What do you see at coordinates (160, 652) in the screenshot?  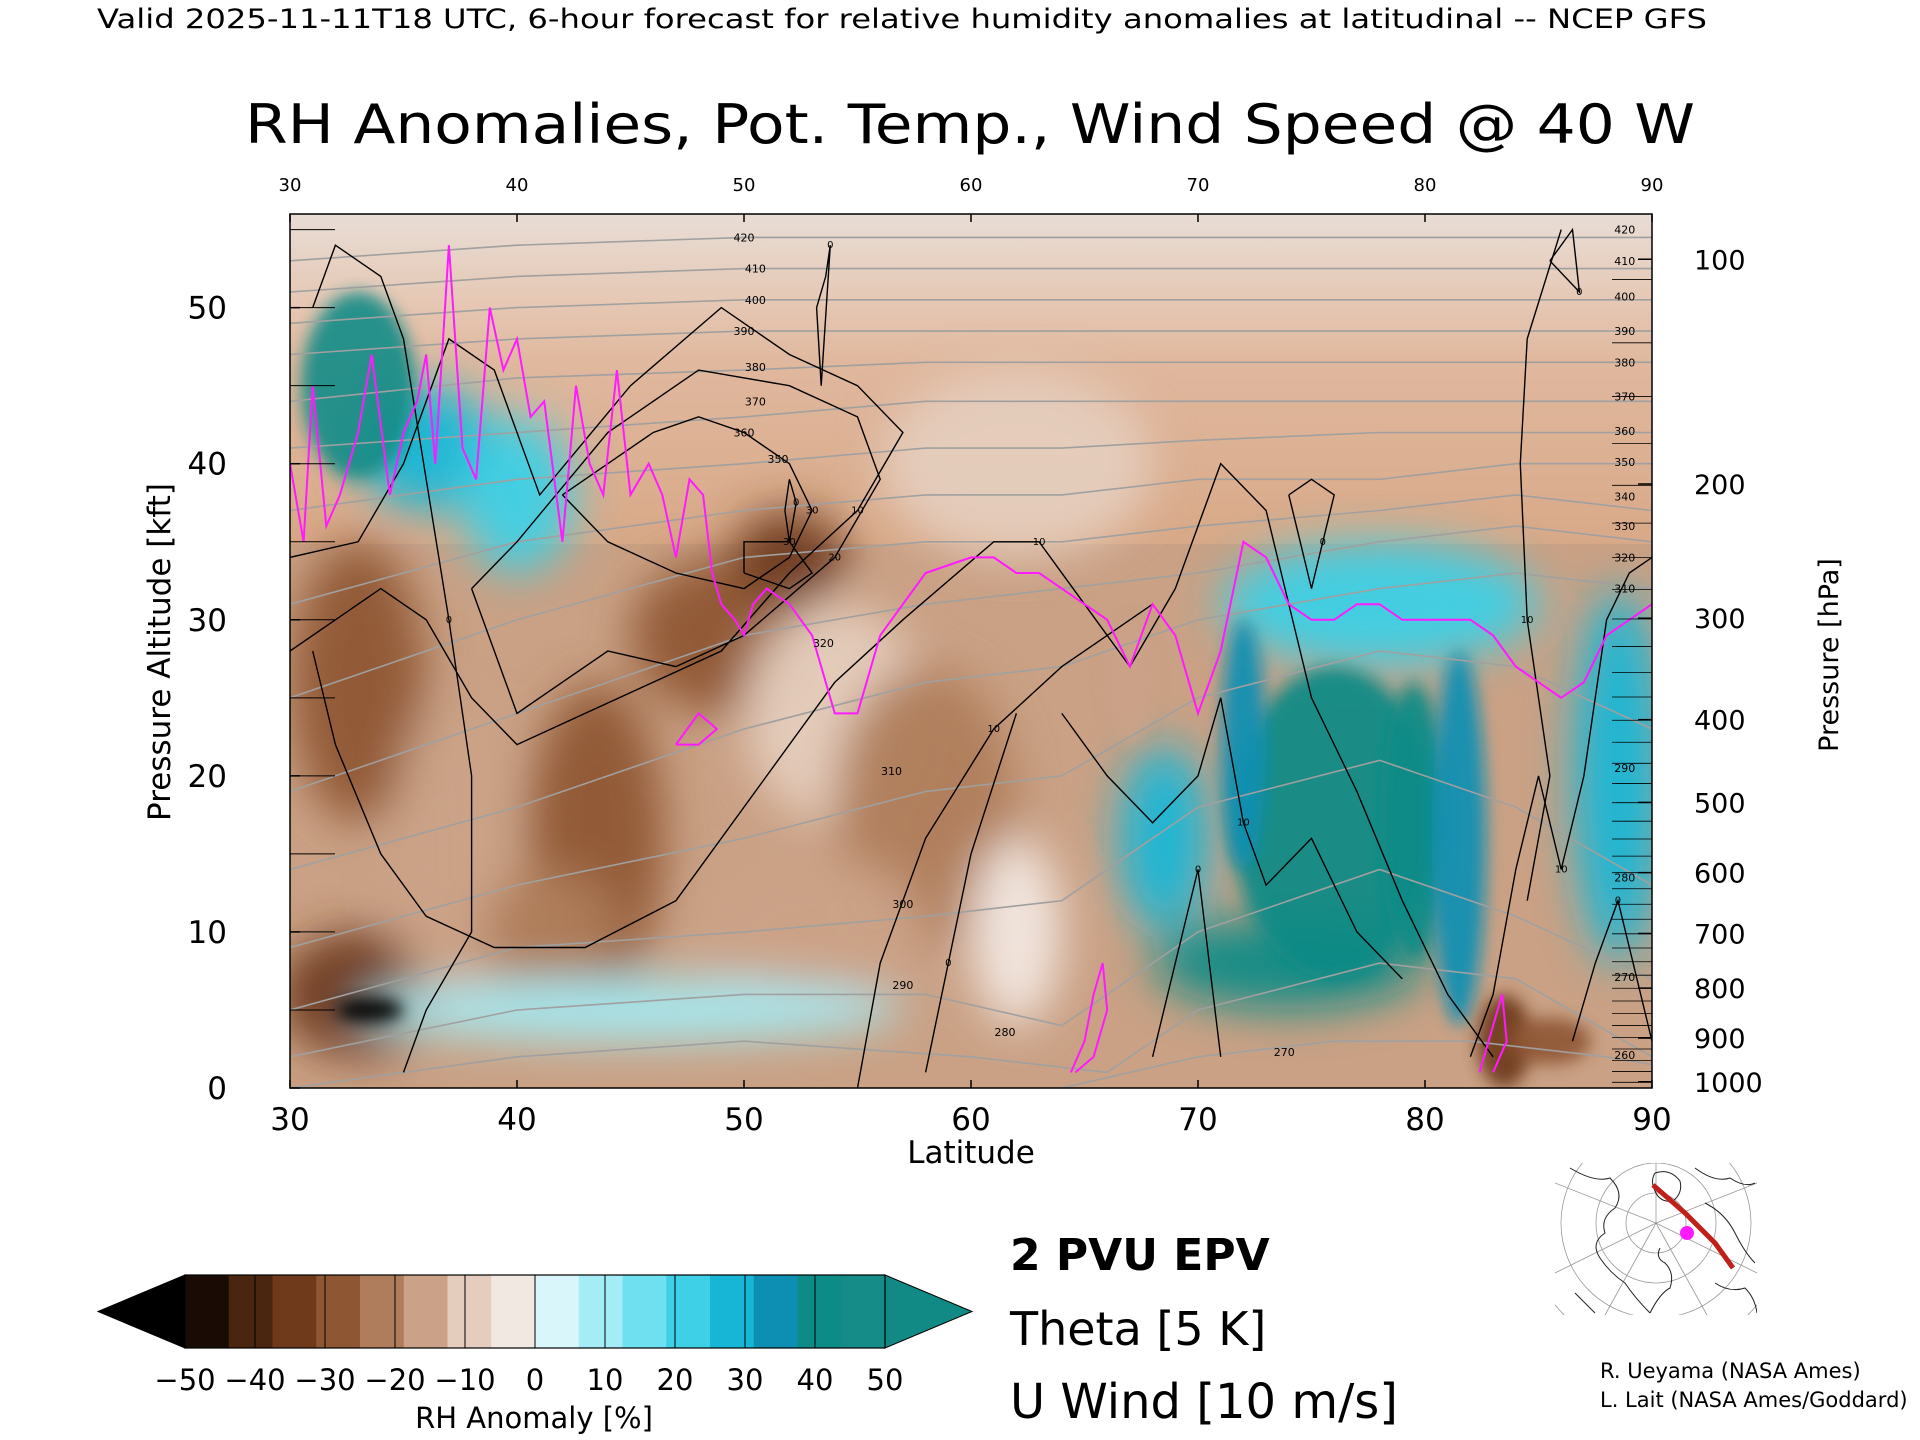 I see `y-axis-label-left: Pressure Altitude [kft]` at bounding box center [160, 652].